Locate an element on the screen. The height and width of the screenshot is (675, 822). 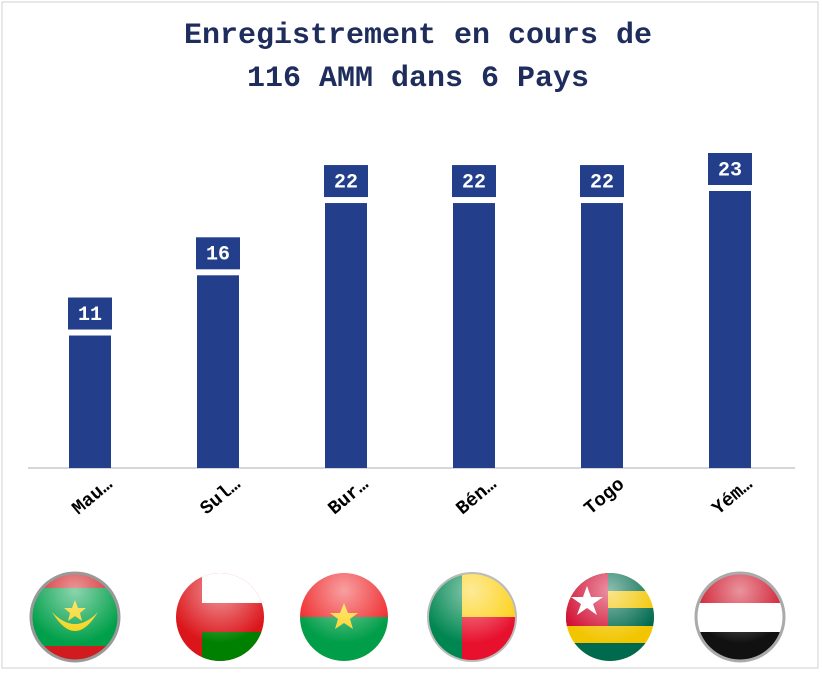
value-label: 23 is located at coordinates (730, 170).